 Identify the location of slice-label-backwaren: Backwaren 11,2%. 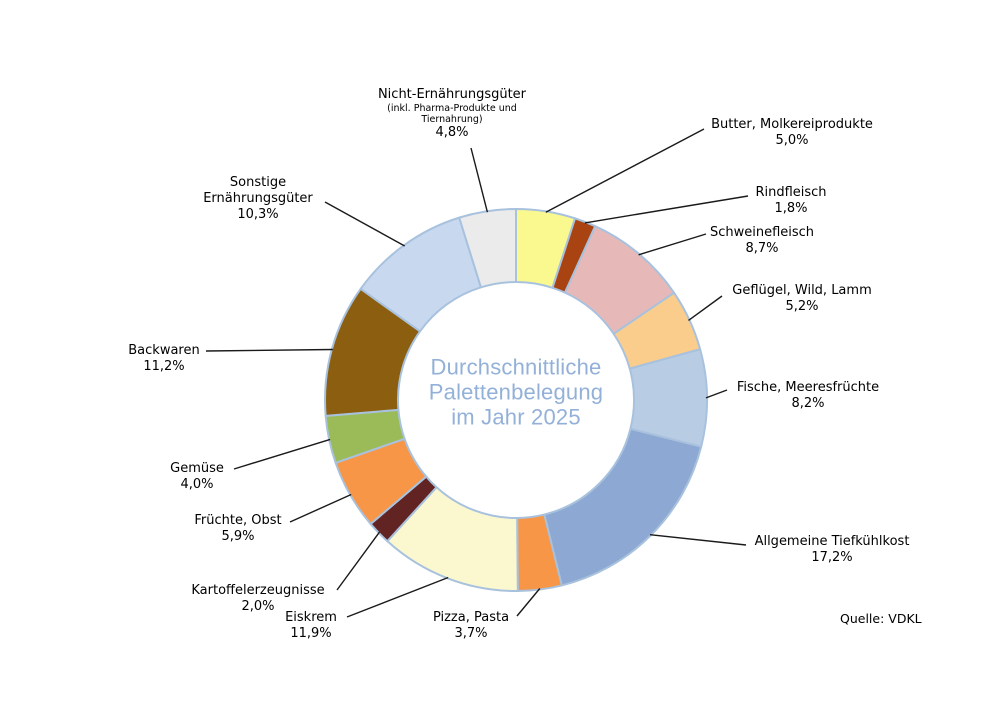
(163, 359).